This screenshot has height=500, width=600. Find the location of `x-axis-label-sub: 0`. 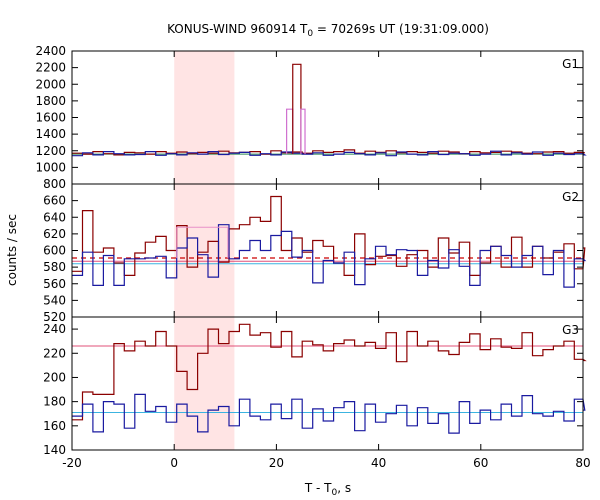

x-axis-label-sub: 0 is located at coordinates (335, 493).